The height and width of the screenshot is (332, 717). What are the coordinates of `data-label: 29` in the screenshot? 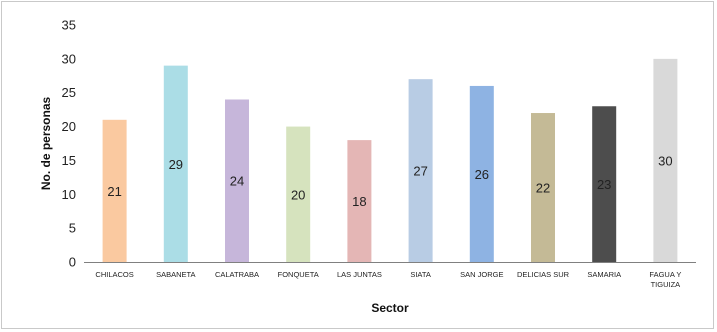 It's located at (176, 164).